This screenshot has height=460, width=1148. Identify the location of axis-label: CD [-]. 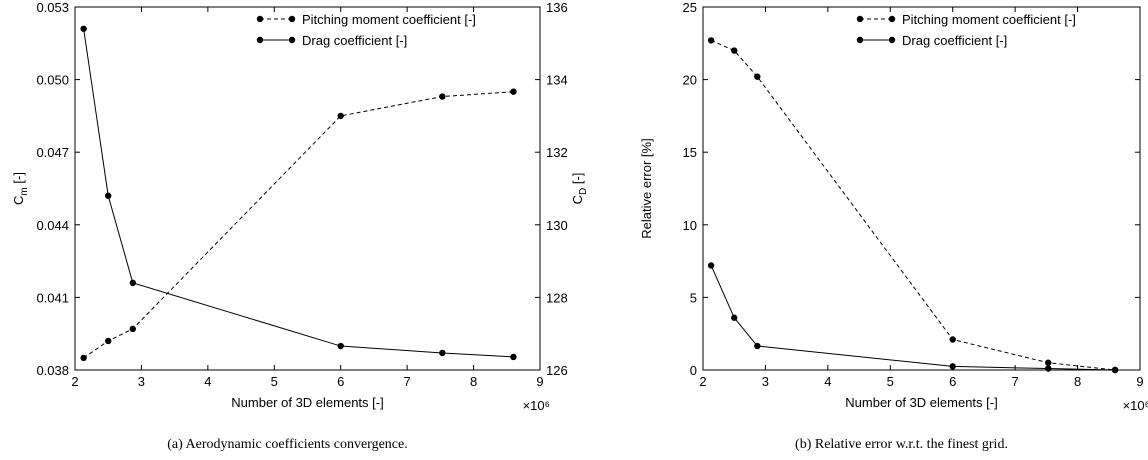
(579, 189).